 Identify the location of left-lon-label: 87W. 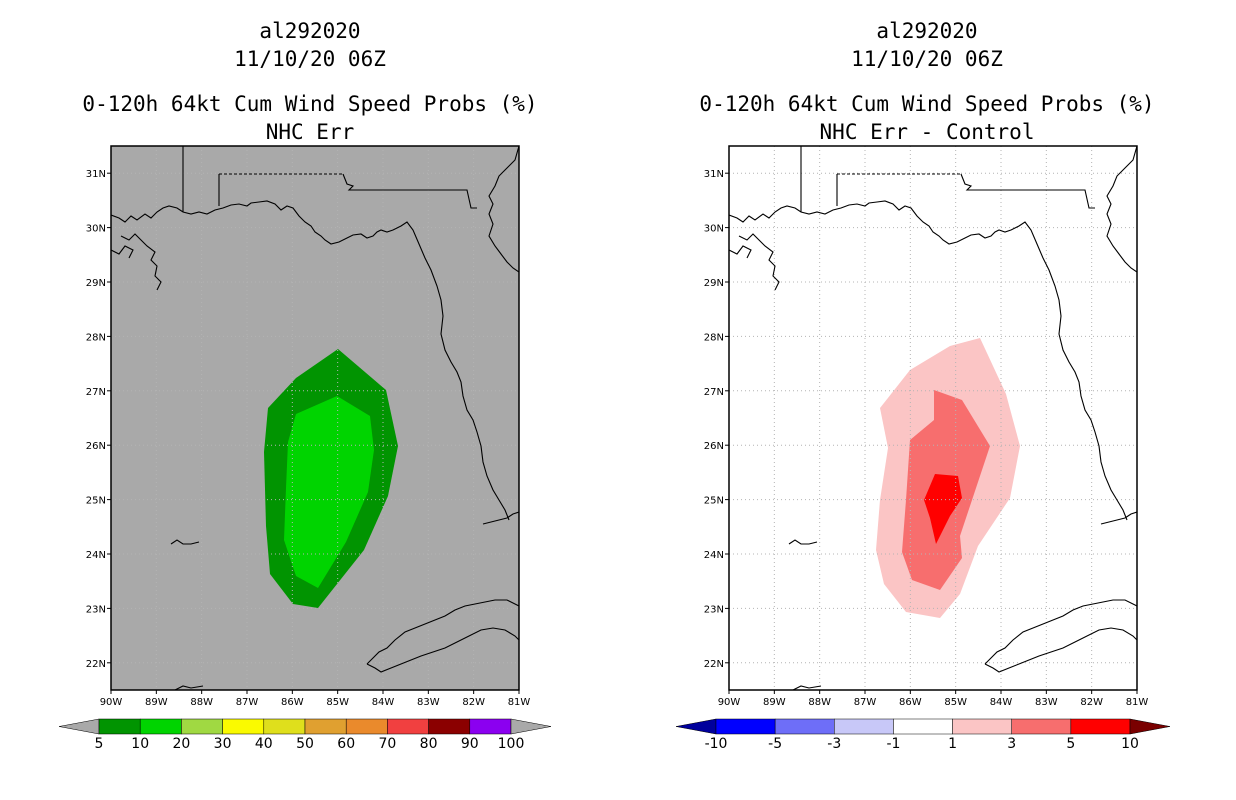
(247, 702).